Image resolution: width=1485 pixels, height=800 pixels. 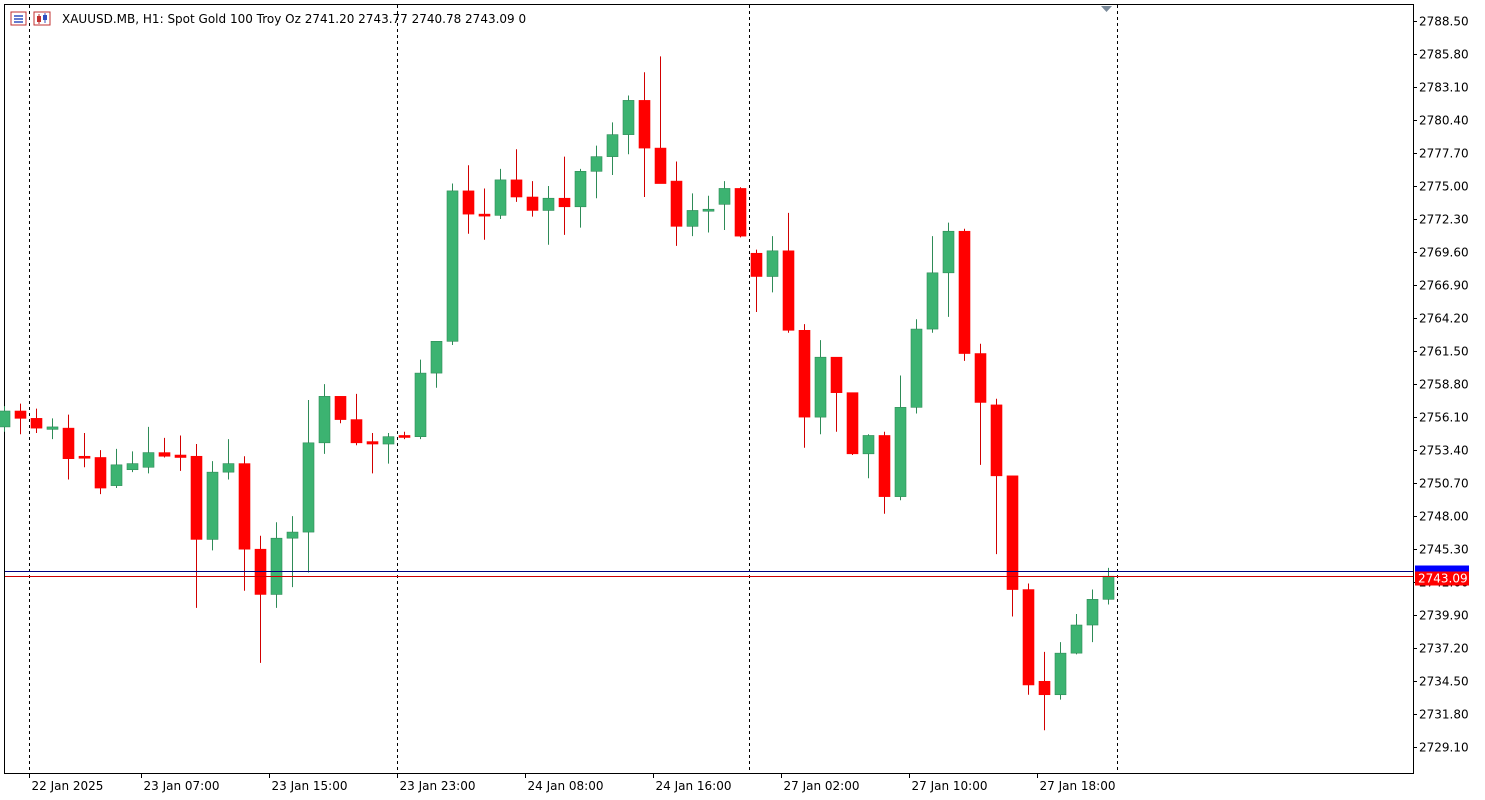 What do you see at coordinates (694, 786) in the screenshot?
I see `time-tick-label-5: 24 Jan 16:00` at bounding box center [694, 786].